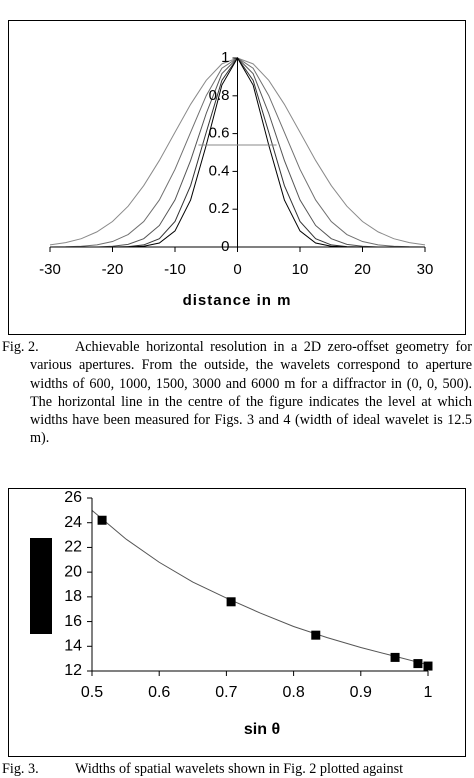  Describe the element at coordinates (260, 587) in the screenshot. I see `fit-curve` at that location.